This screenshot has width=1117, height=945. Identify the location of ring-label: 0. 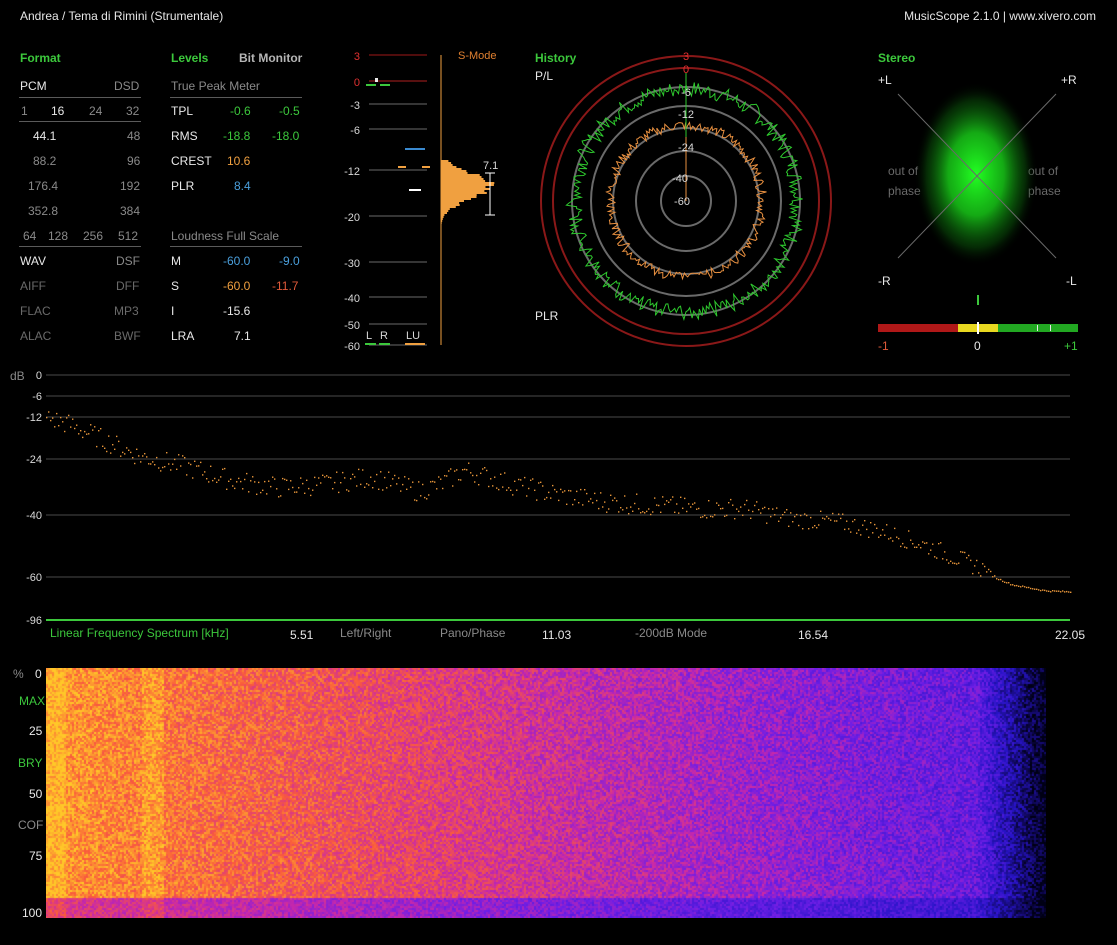
(686, 70).